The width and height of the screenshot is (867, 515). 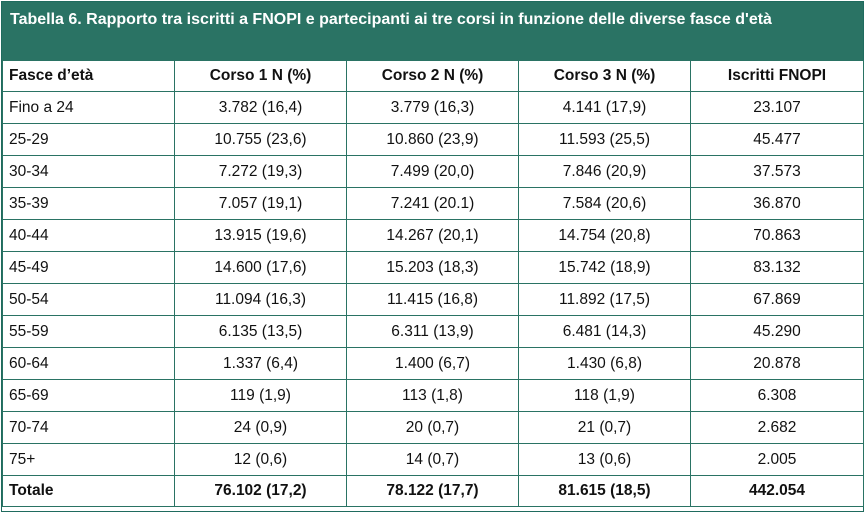 I want to click on fnopi-members-cell: 36.870, so click(x=777, y=203).